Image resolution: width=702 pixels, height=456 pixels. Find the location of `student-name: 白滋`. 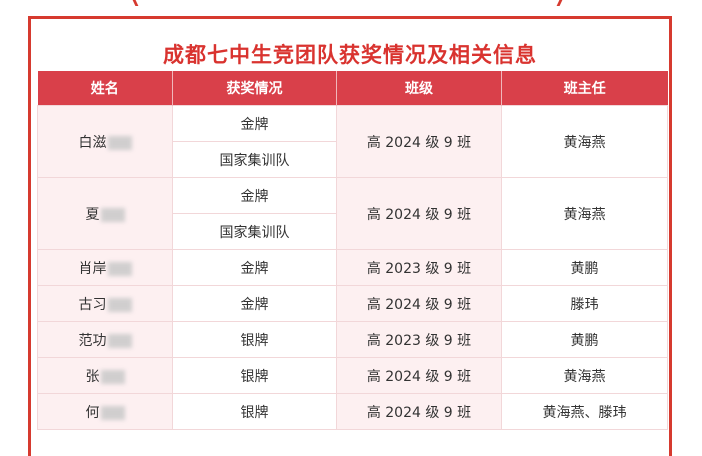

student-name: 白滋 is located at coordinates (92, 142).